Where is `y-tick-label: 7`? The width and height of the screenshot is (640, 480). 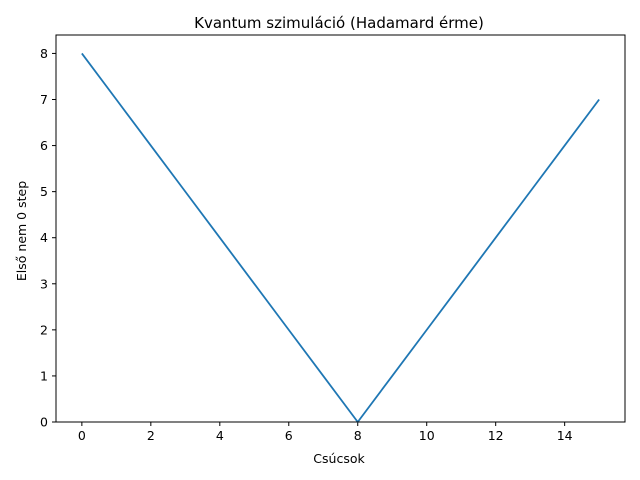 y-tick-label: 7 is located at coordinates (44, 99).